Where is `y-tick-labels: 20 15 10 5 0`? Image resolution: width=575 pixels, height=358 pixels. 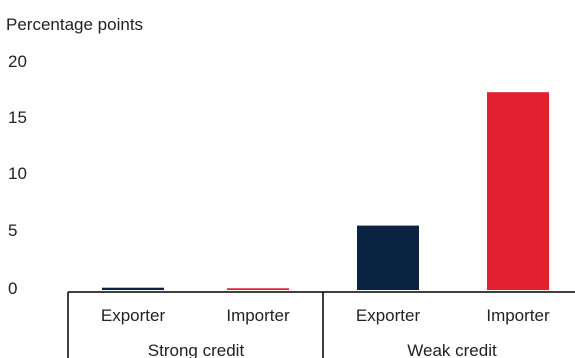
y-tick-labels: 20 15 10 5 0 is located at coordinates (17, 175).